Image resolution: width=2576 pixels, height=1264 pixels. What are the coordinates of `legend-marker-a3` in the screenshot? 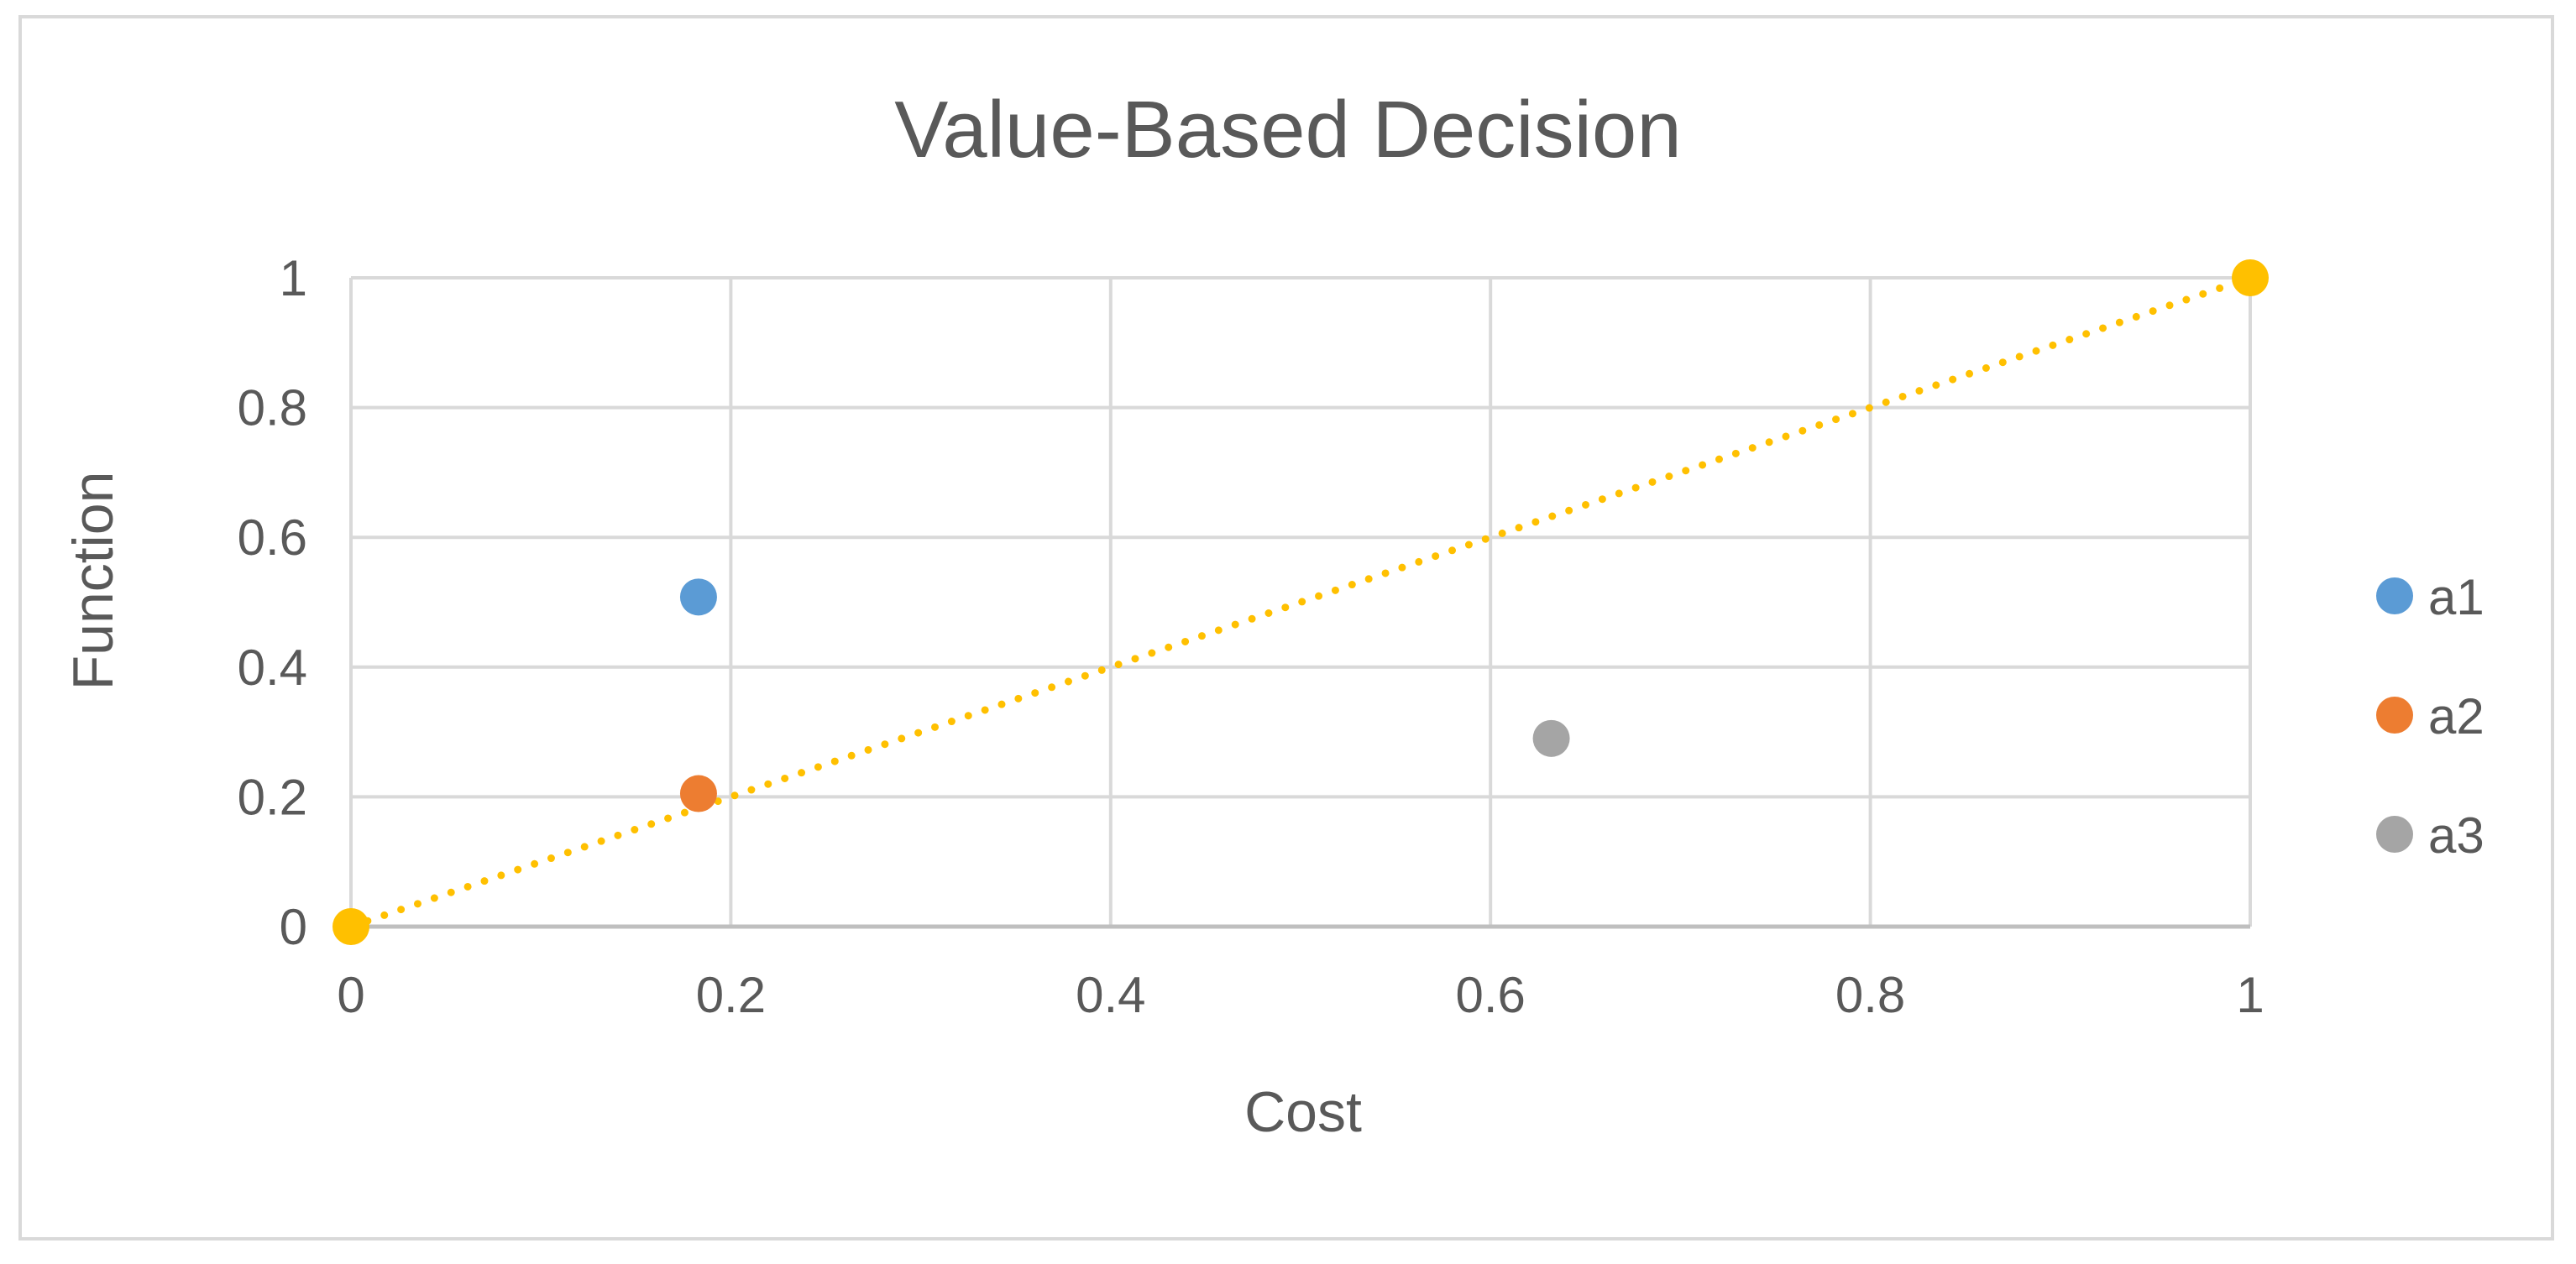 It's located at (2394, 834).